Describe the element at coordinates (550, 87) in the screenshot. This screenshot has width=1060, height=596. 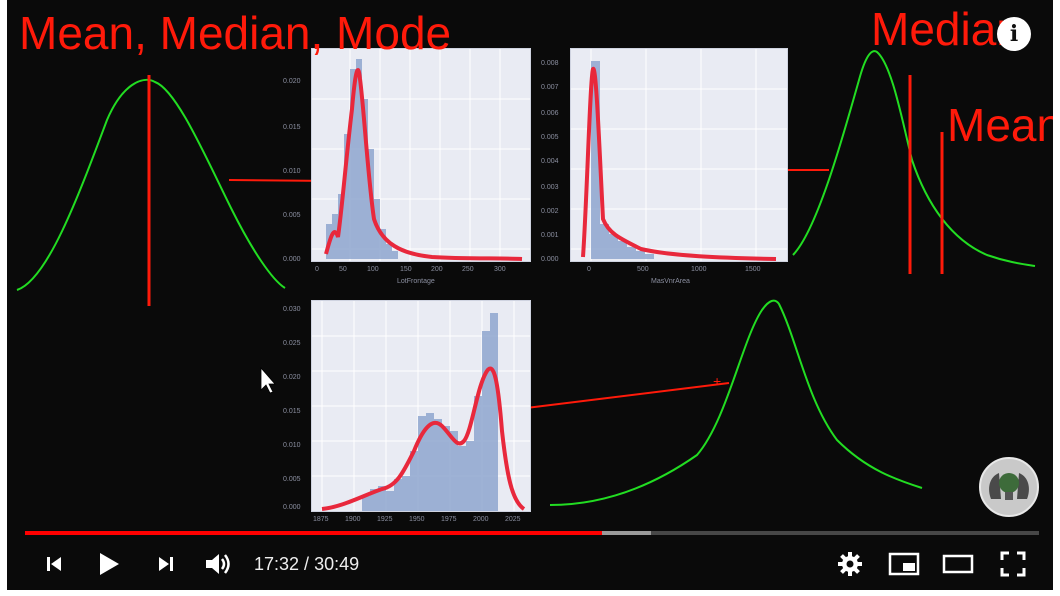
I see `tick-label: 0.007` at that location.